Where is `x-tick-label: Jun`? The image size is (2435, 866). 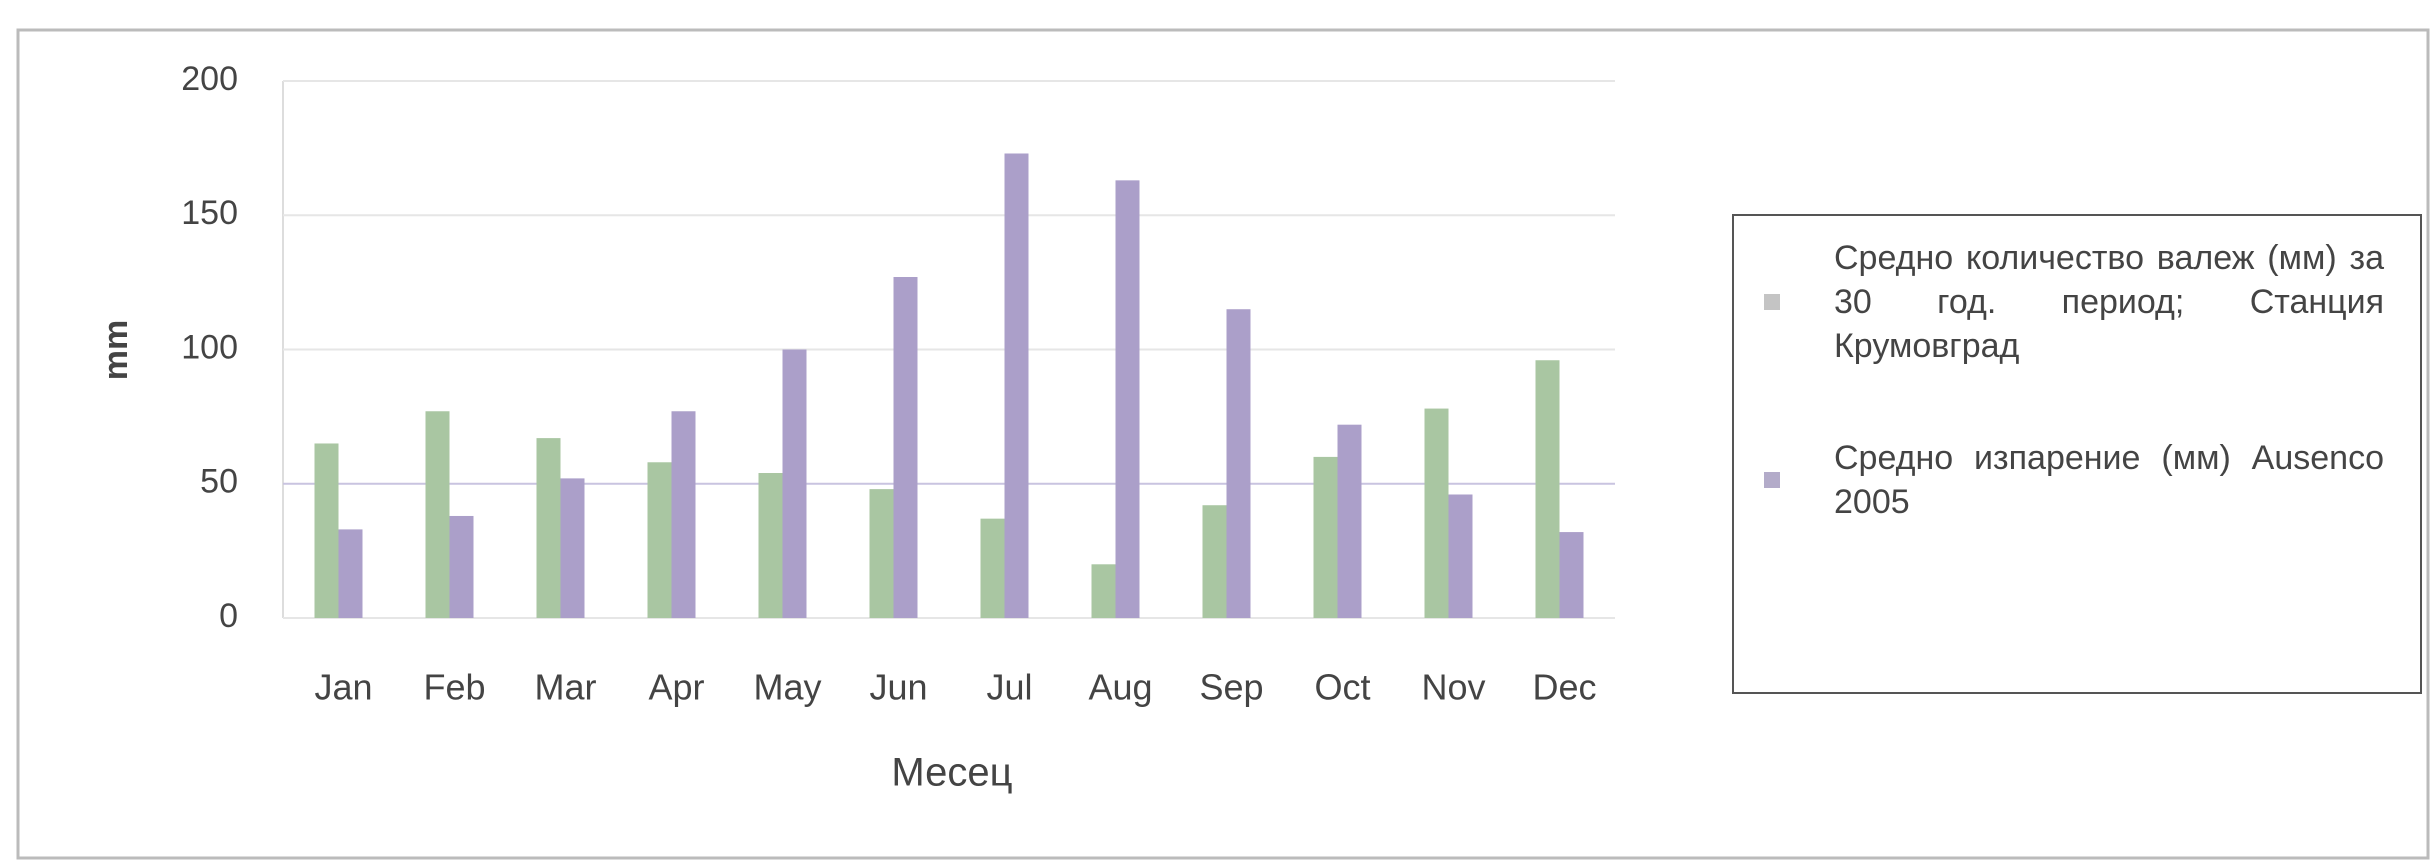
x-tick-label: Jun is located at coordinates (898, 687).